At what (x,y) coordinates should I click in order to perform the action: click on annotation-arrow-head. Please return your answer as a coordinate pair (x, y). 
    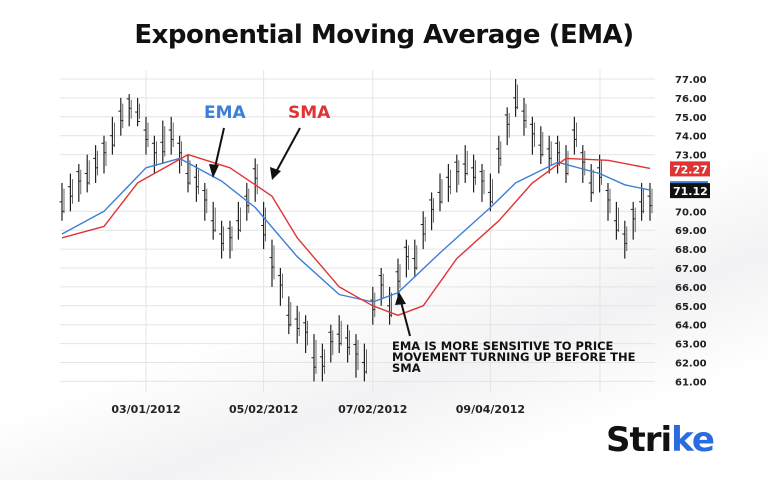
    Looking at the image, I should click on (400, 298).